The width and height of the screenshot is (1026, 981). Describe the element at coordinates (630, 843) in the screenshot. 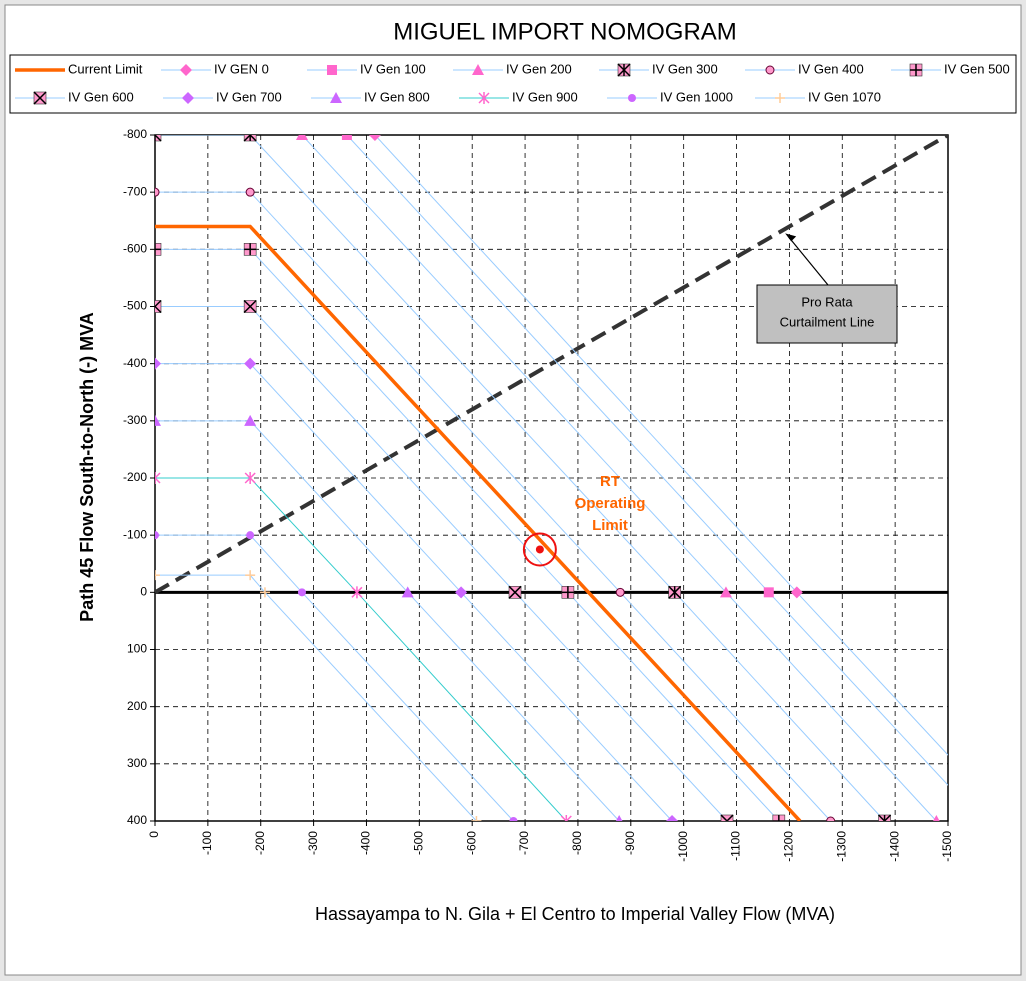

I see `x-tick-label: -900` at that location.